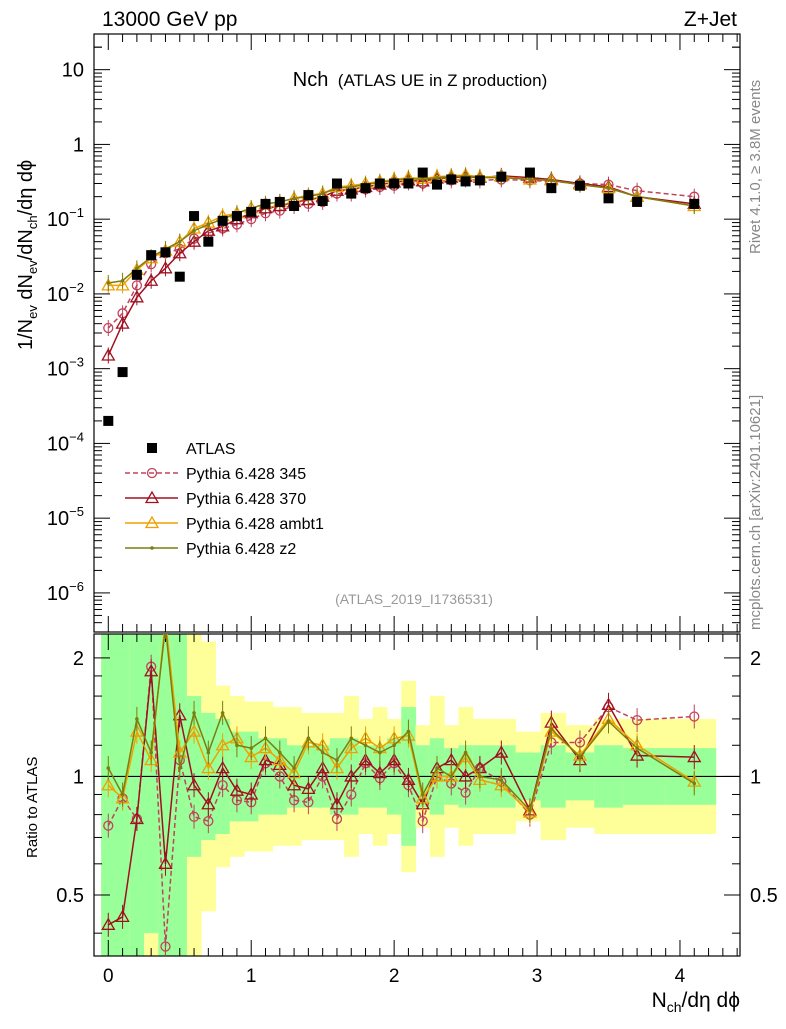 The width and height of the screenshot is (786, 1029). I want to click on ratio-tick-label-right: 1, so click(755, 777).